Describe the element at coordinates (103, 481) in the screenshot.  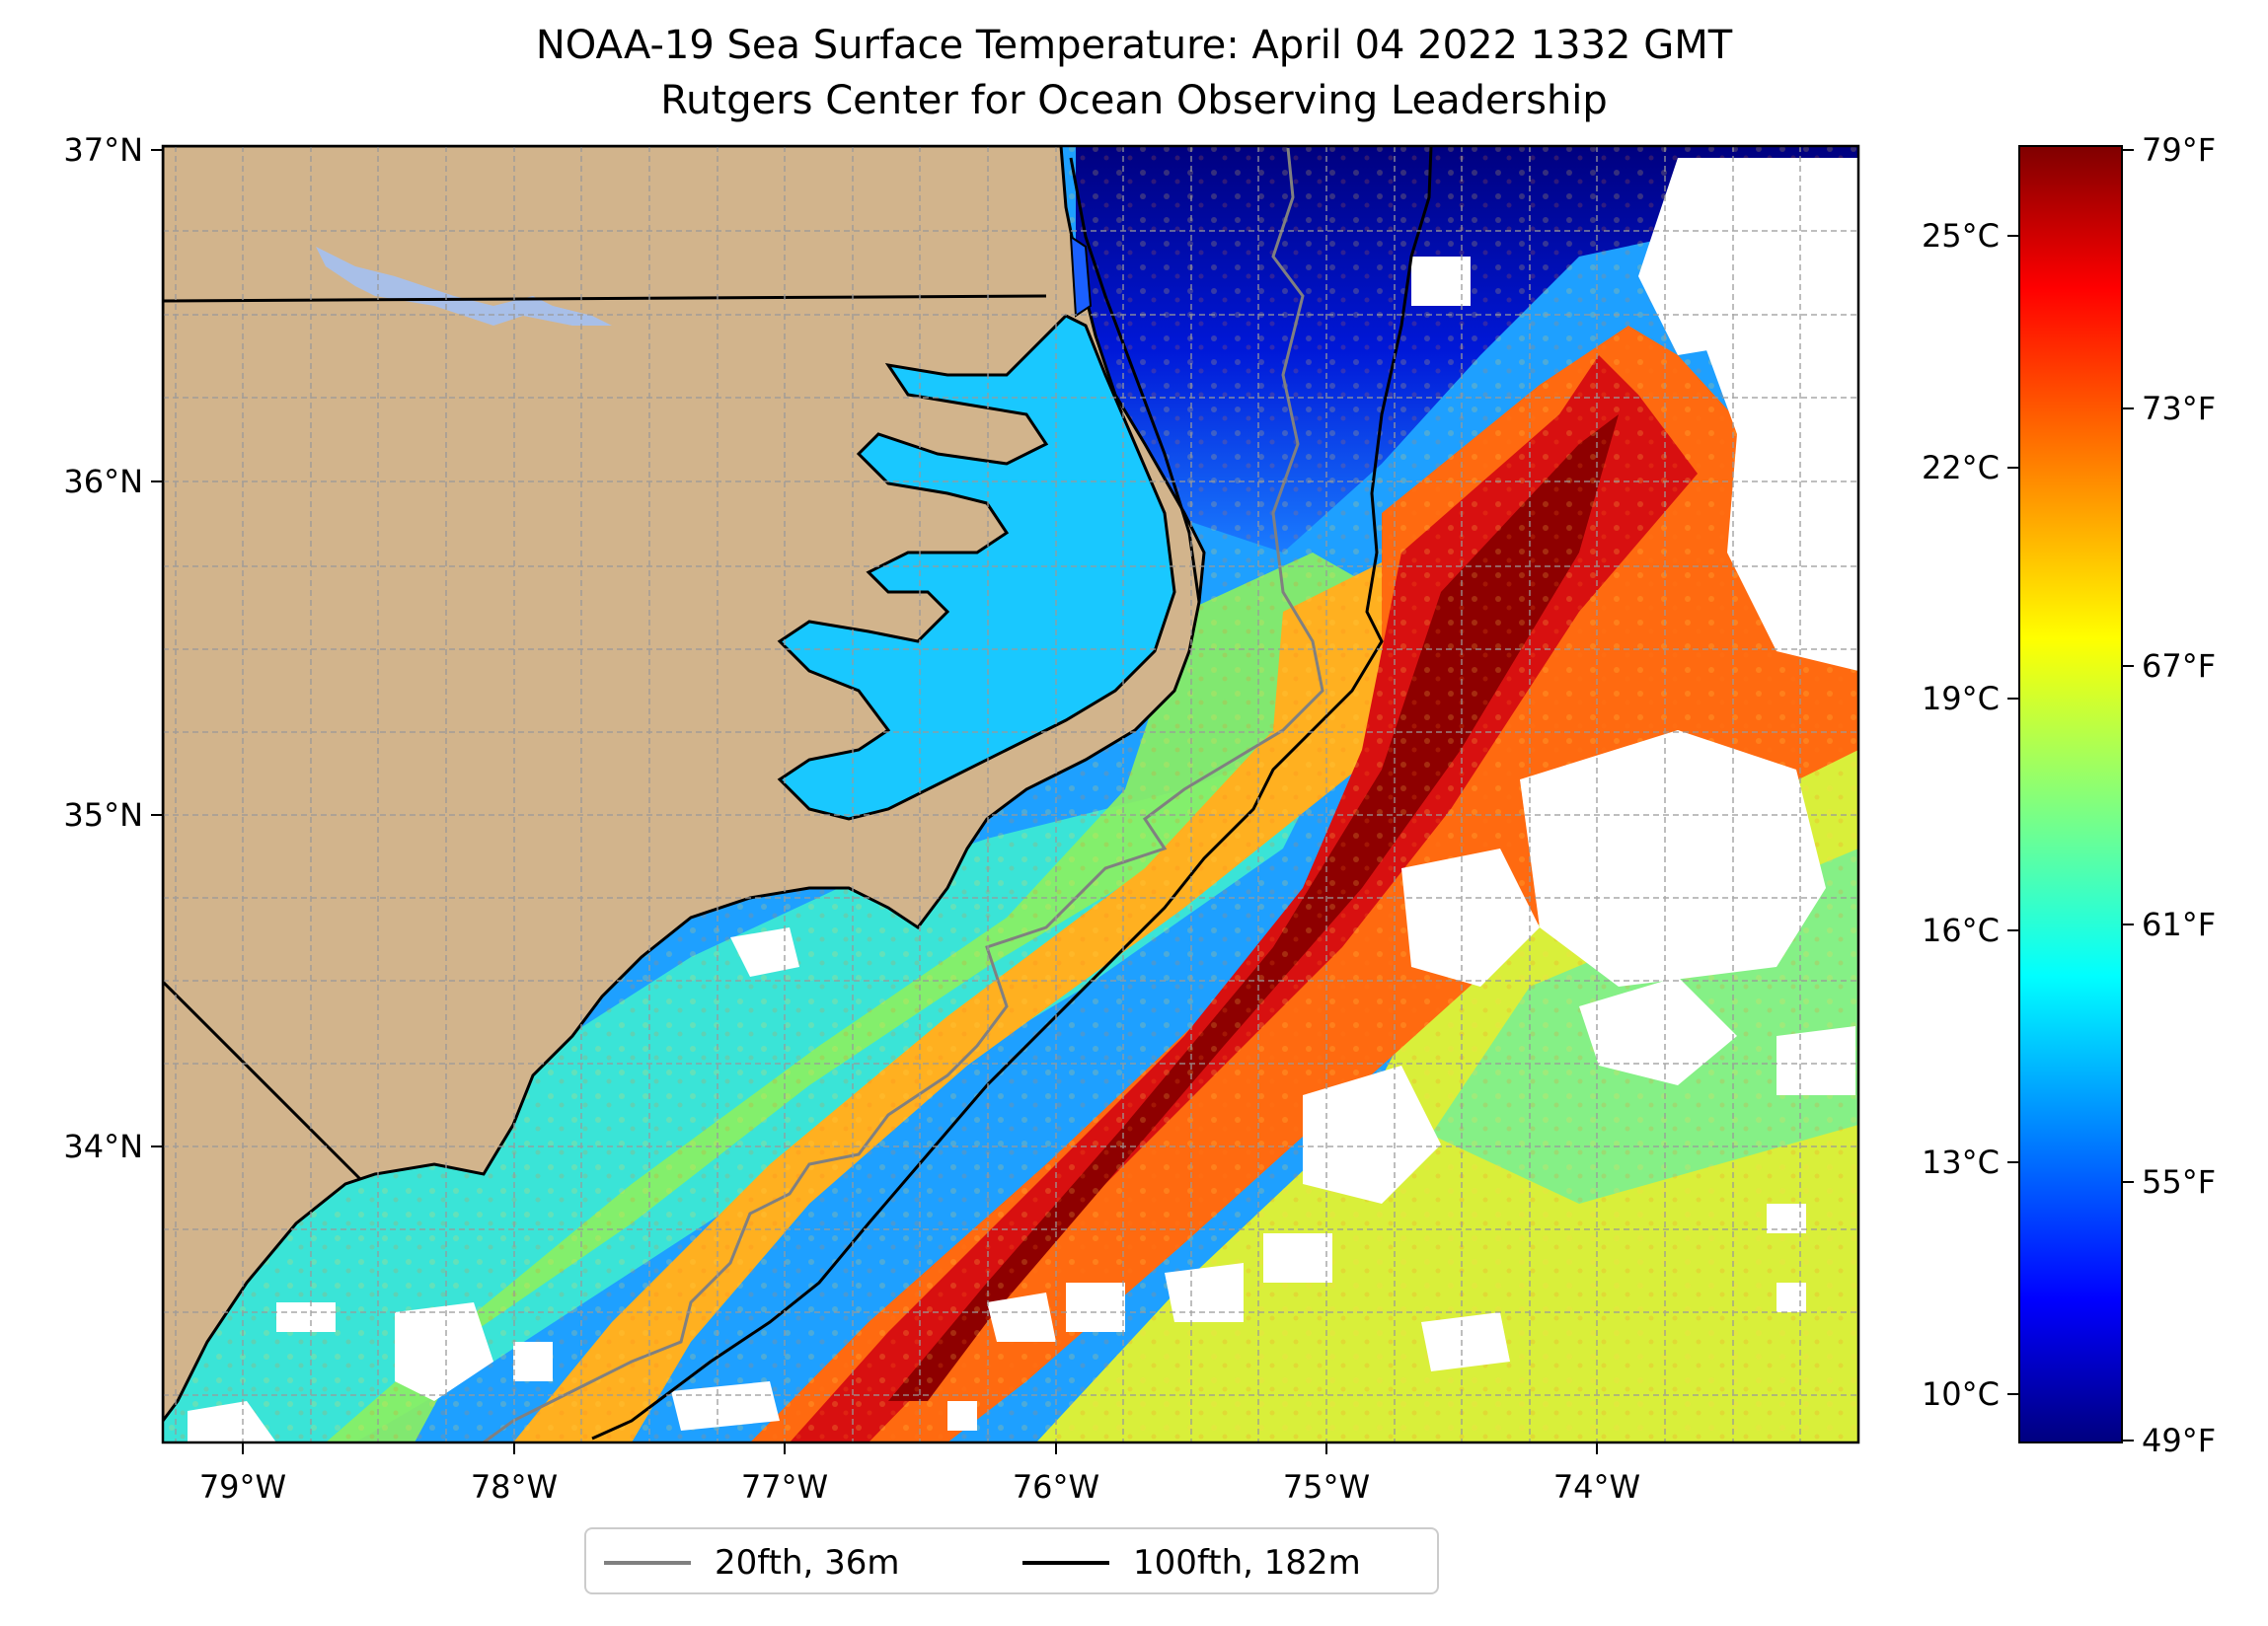
I see `lat-label-36: 36°N` at that location.